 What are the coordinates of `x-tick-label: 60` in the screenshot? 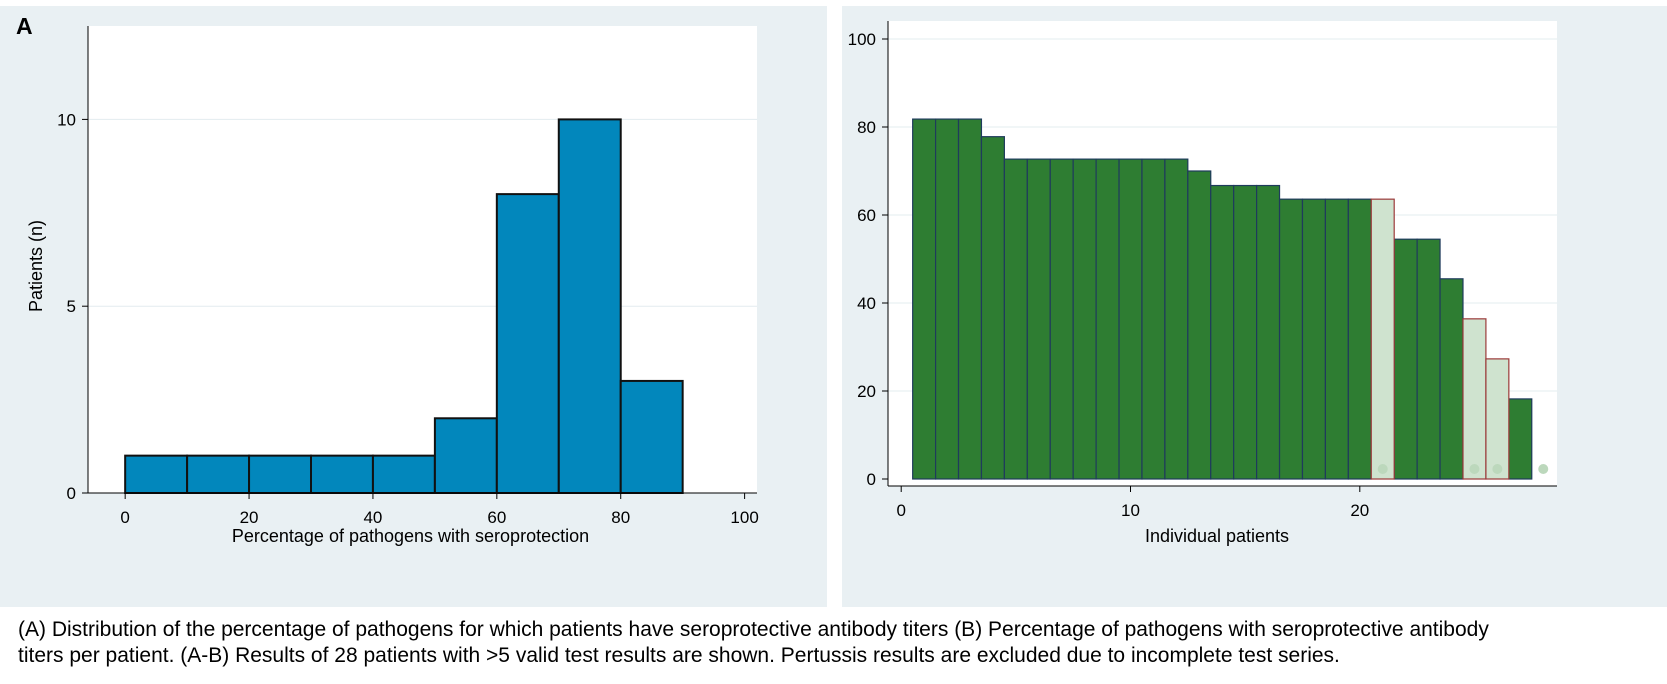 It's located at (496, 517).